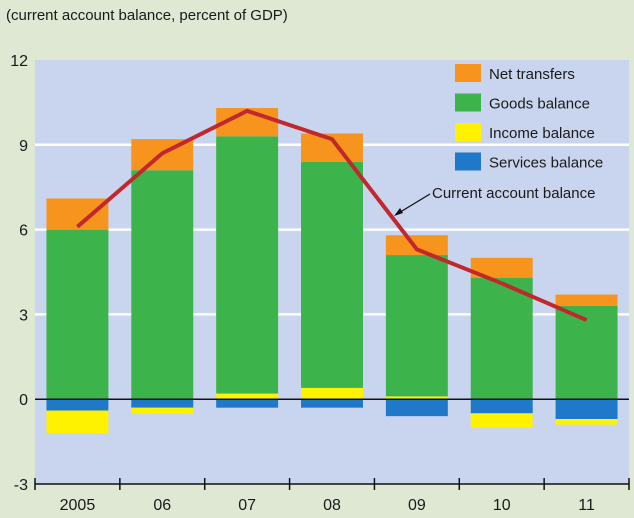  Describe the element at coordinates (332, 505) in the screenshot. I see `x-tick-label: 08` at that location.